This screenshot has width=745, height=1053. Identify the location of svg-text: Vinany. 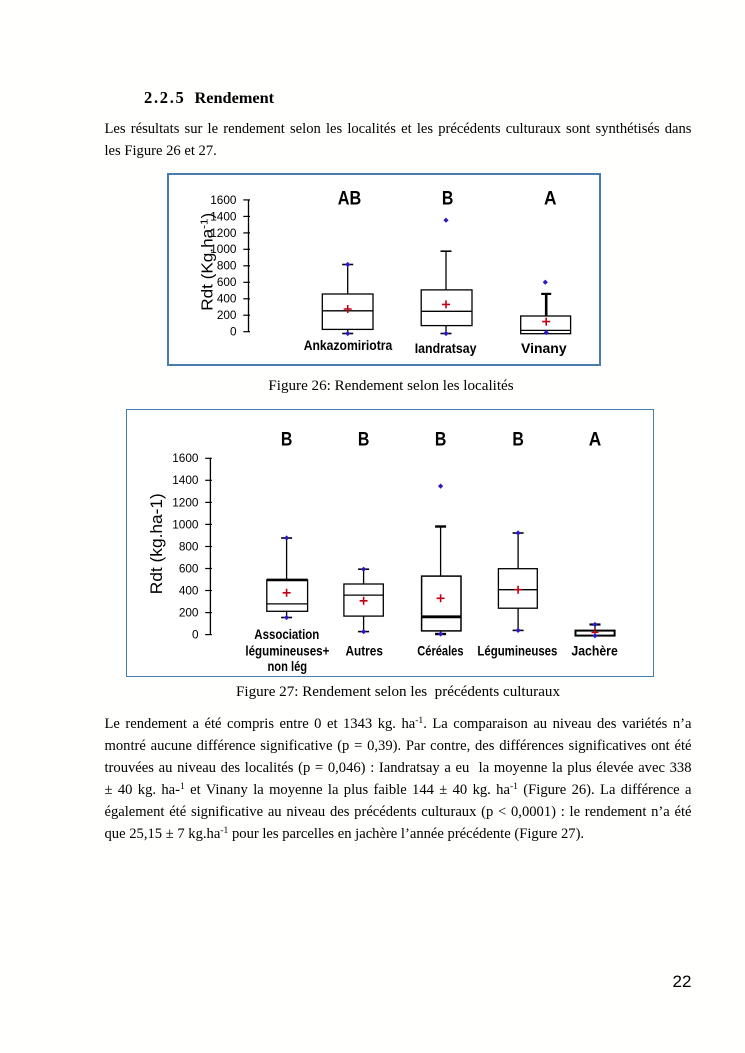
(544, 348).